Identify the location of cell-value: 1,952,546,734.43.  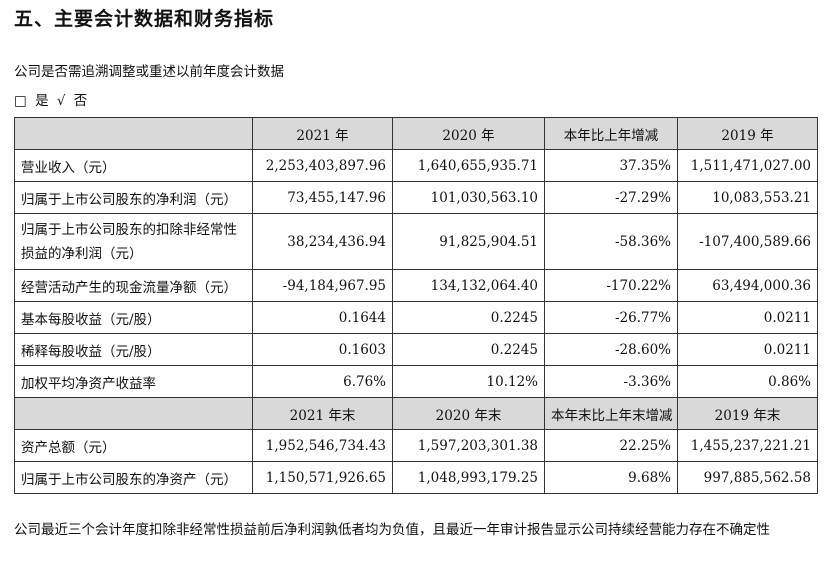
(322, 445).